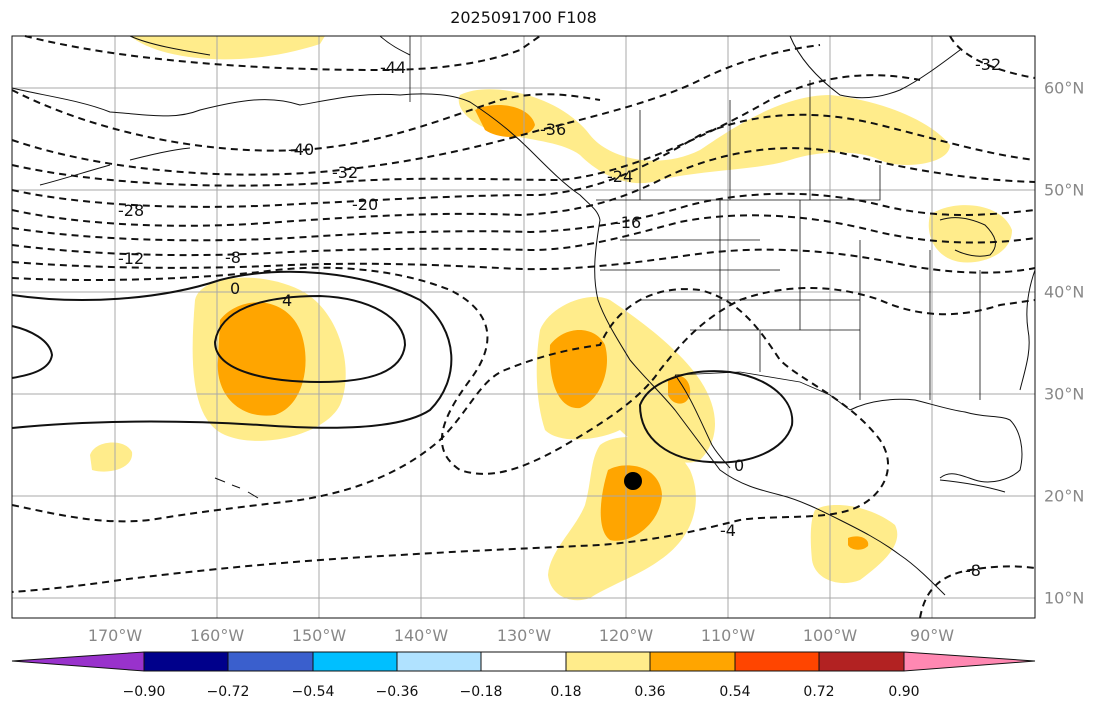 The height and width of the screenshot is (712, 1105). Describe the element at coordinates (524, 635) in the screenshot. I see `lon-label-130w: 130°W` at that location.